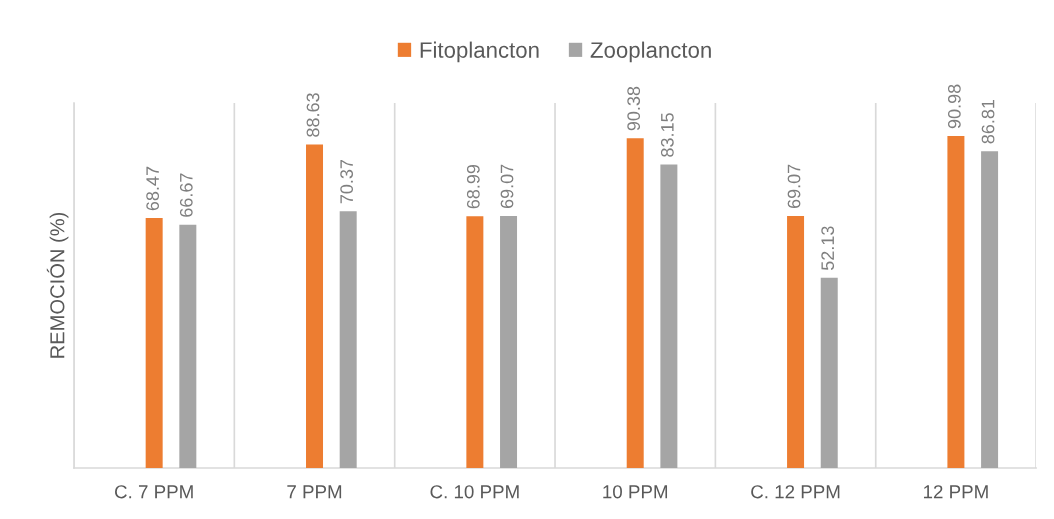  What do you see at coordinates (474, 492) in the screenshot?
I see `x-tick-label: C. 10 PPM` at bounding box center [474, 492].